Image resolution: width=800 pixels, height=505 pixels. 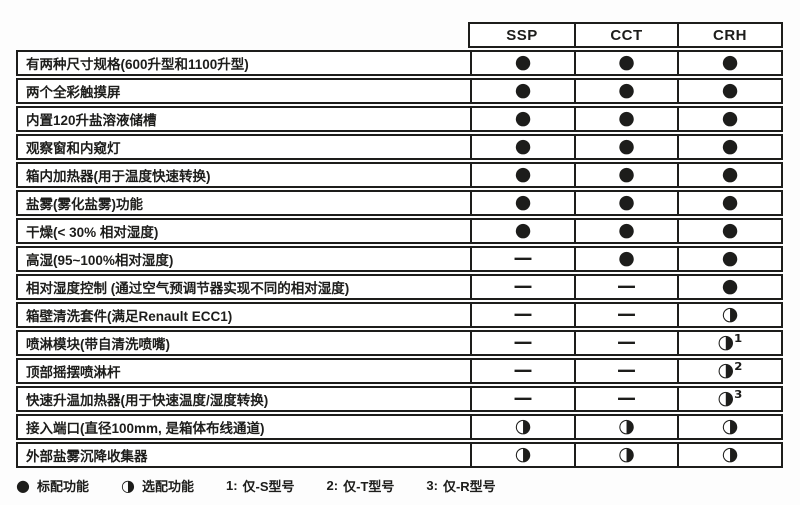 I want to click on table-row: 箱内加热器(用于温度快速转换) ● ● ●, so click(x=399, y=175).